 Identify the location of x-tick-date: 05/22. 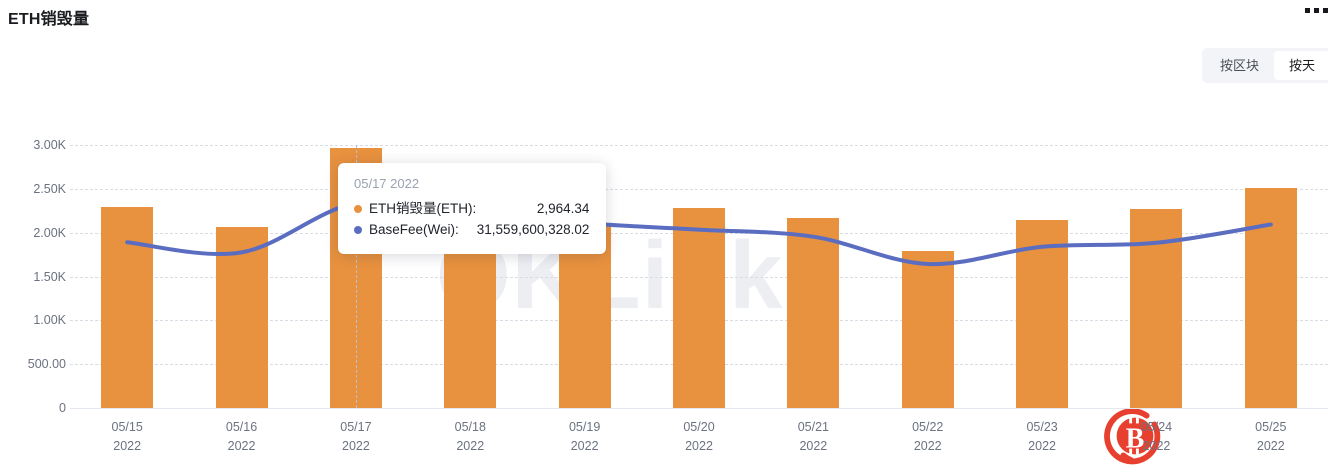
(928, 427).